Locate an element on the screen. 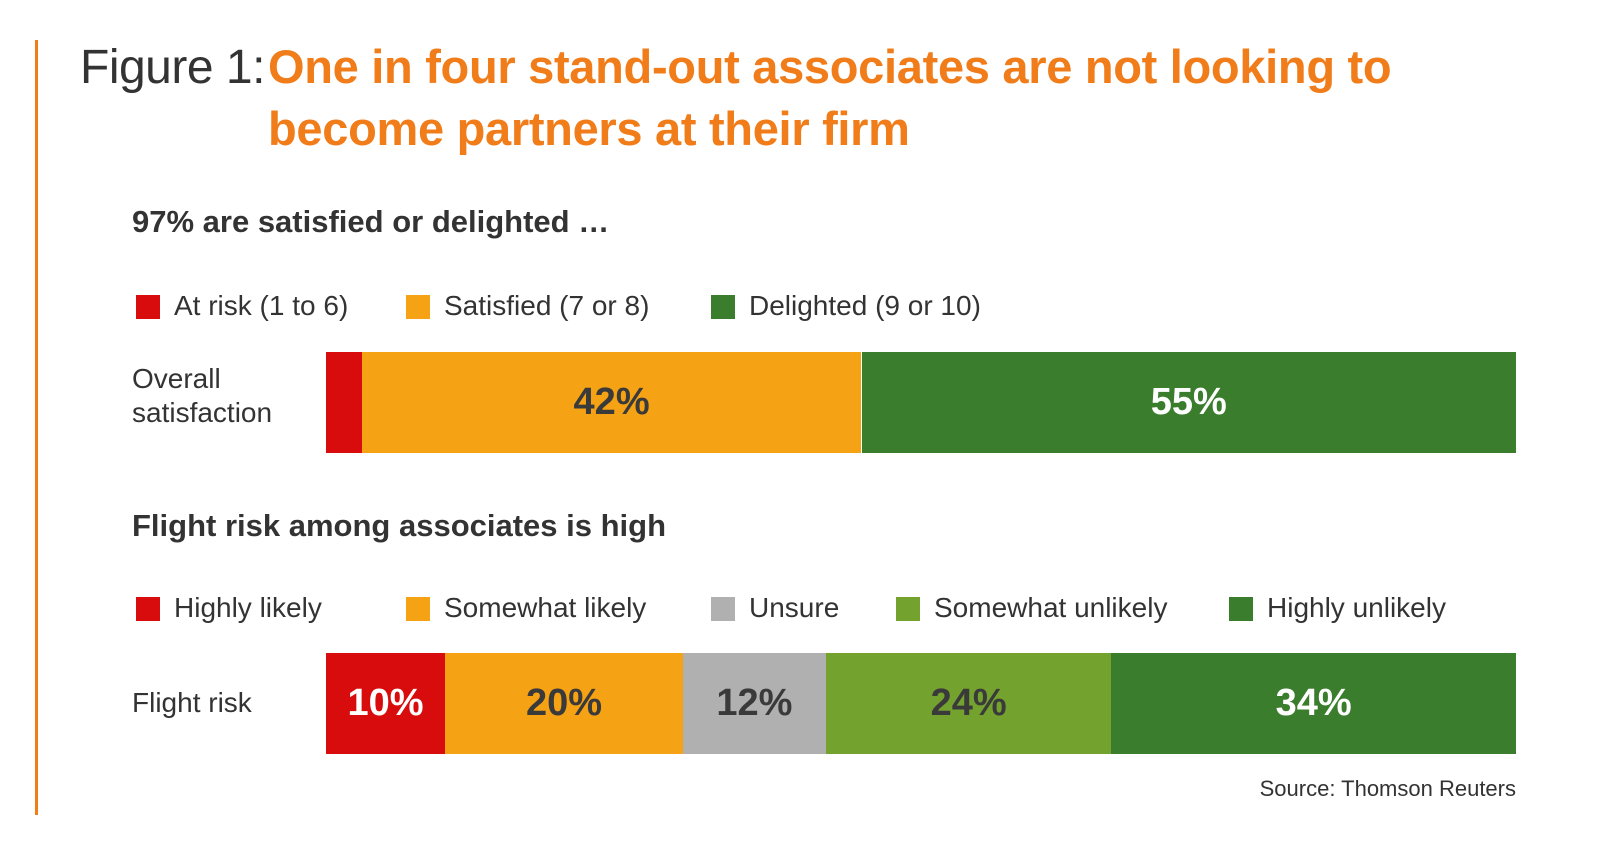  data-label: 42% is located at coordinates (611, 402).